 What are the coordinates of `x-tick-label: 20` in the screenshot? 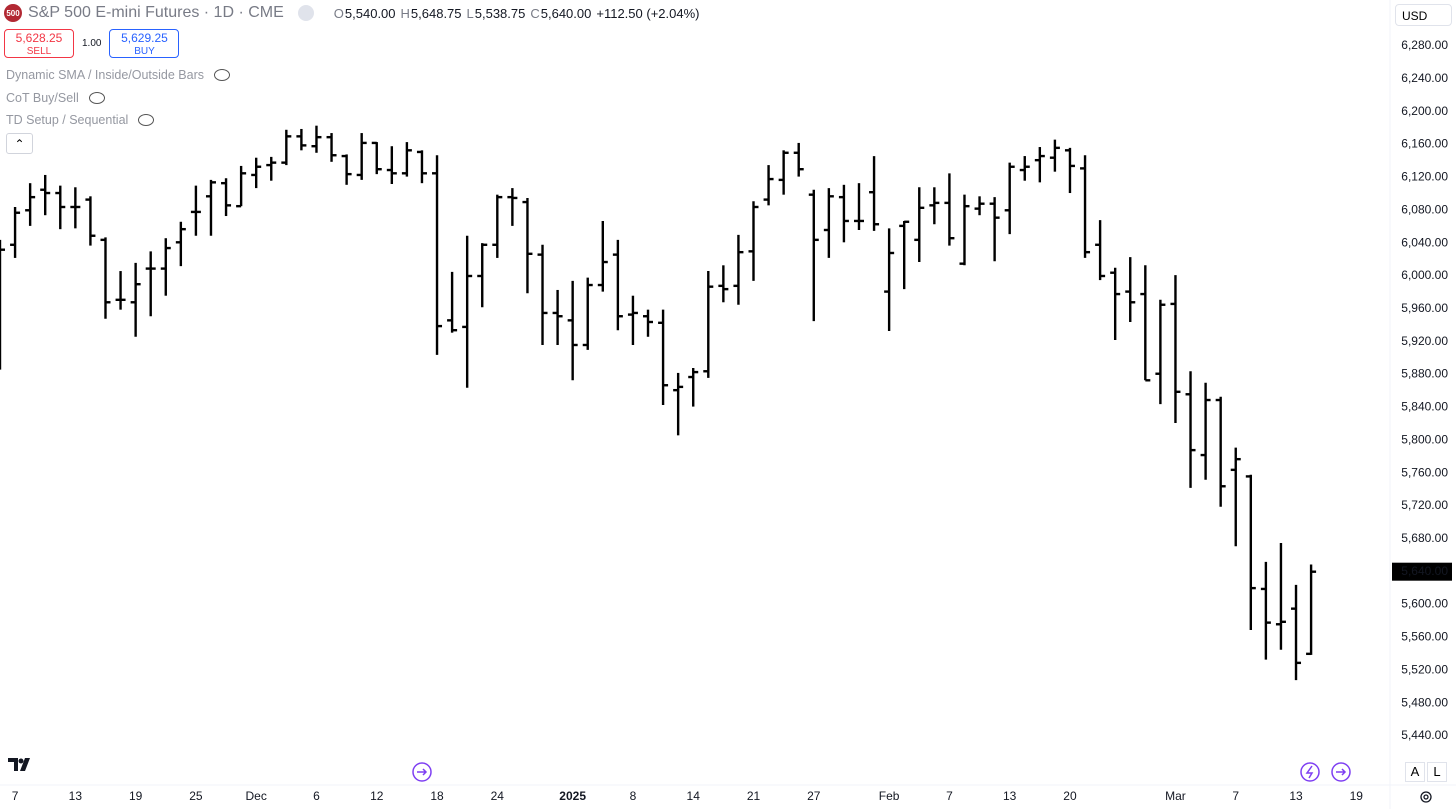 It's located at (1070, 796).